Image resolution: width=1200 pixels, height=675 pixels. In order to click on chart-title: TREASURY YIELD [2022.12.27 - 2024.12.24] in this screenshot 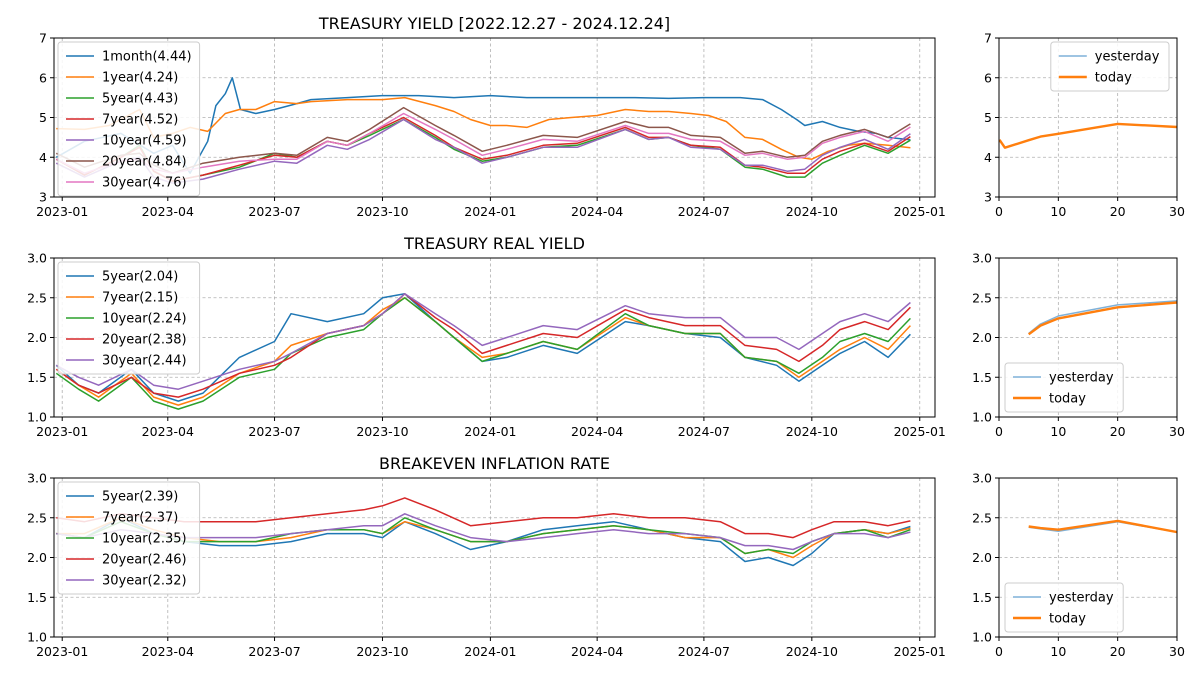, I will do `click(494, 23)`.